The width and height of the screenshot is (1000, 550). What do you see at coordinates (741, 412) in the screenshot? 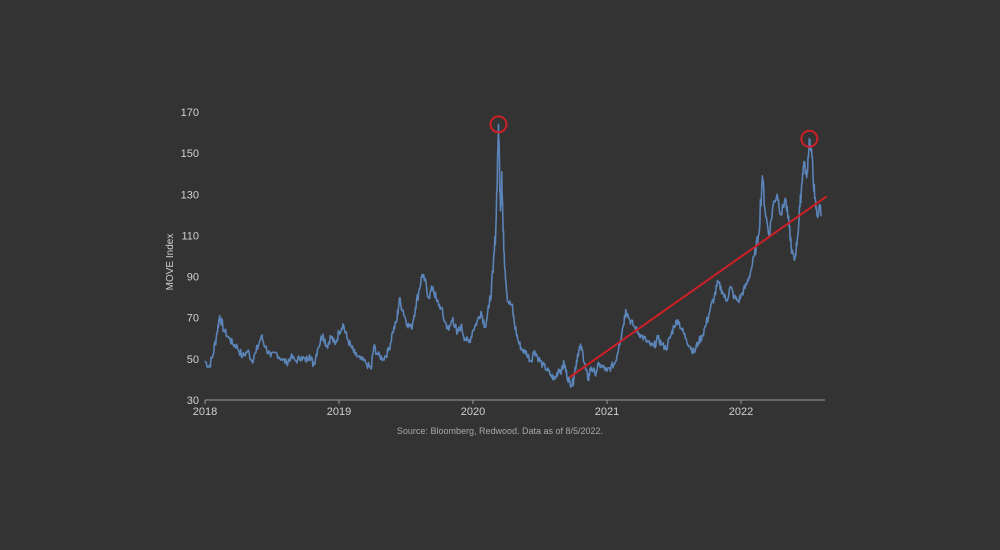
I see `x-tick-label: 2022` at bounding box center [741, 412].